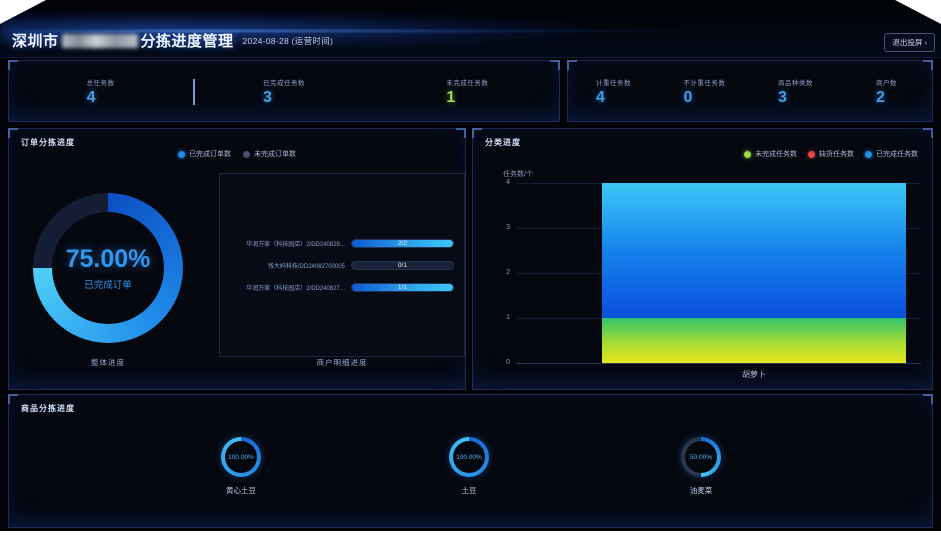  Describe the element at coordinates (704, 83) in the screenshot. I see `stat-label: 不计重任务数` at that location.